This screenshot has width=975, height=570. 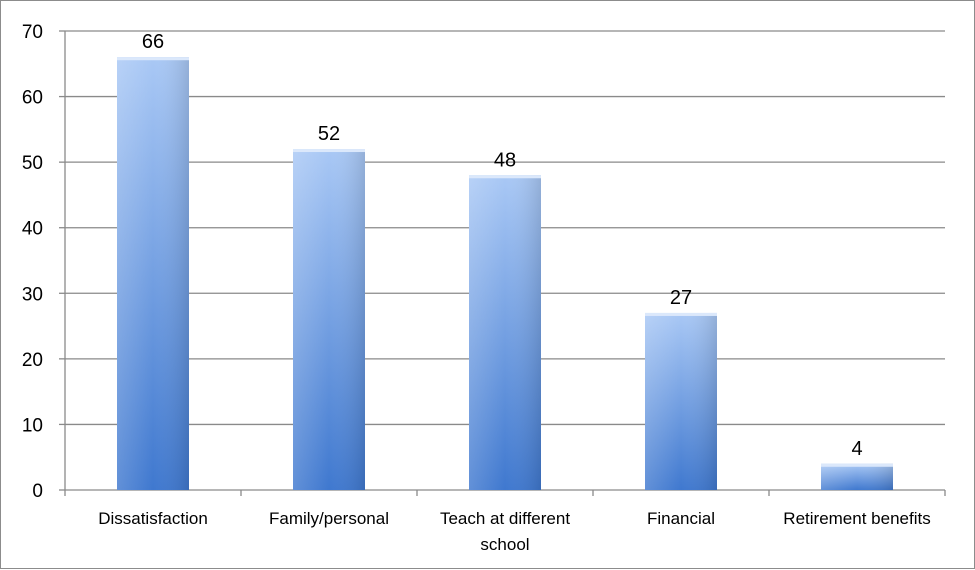 I want to click on data-label: 48, so click(x=505, y=160).